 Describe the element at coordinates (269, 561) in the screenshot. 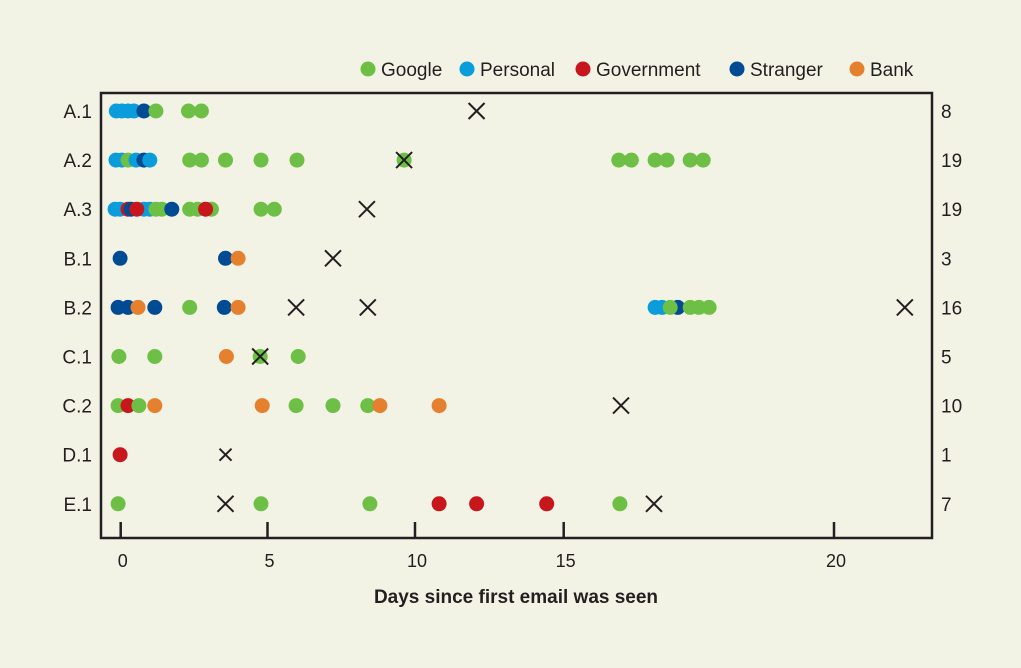

I see `x-tick-label: 5` at that location.